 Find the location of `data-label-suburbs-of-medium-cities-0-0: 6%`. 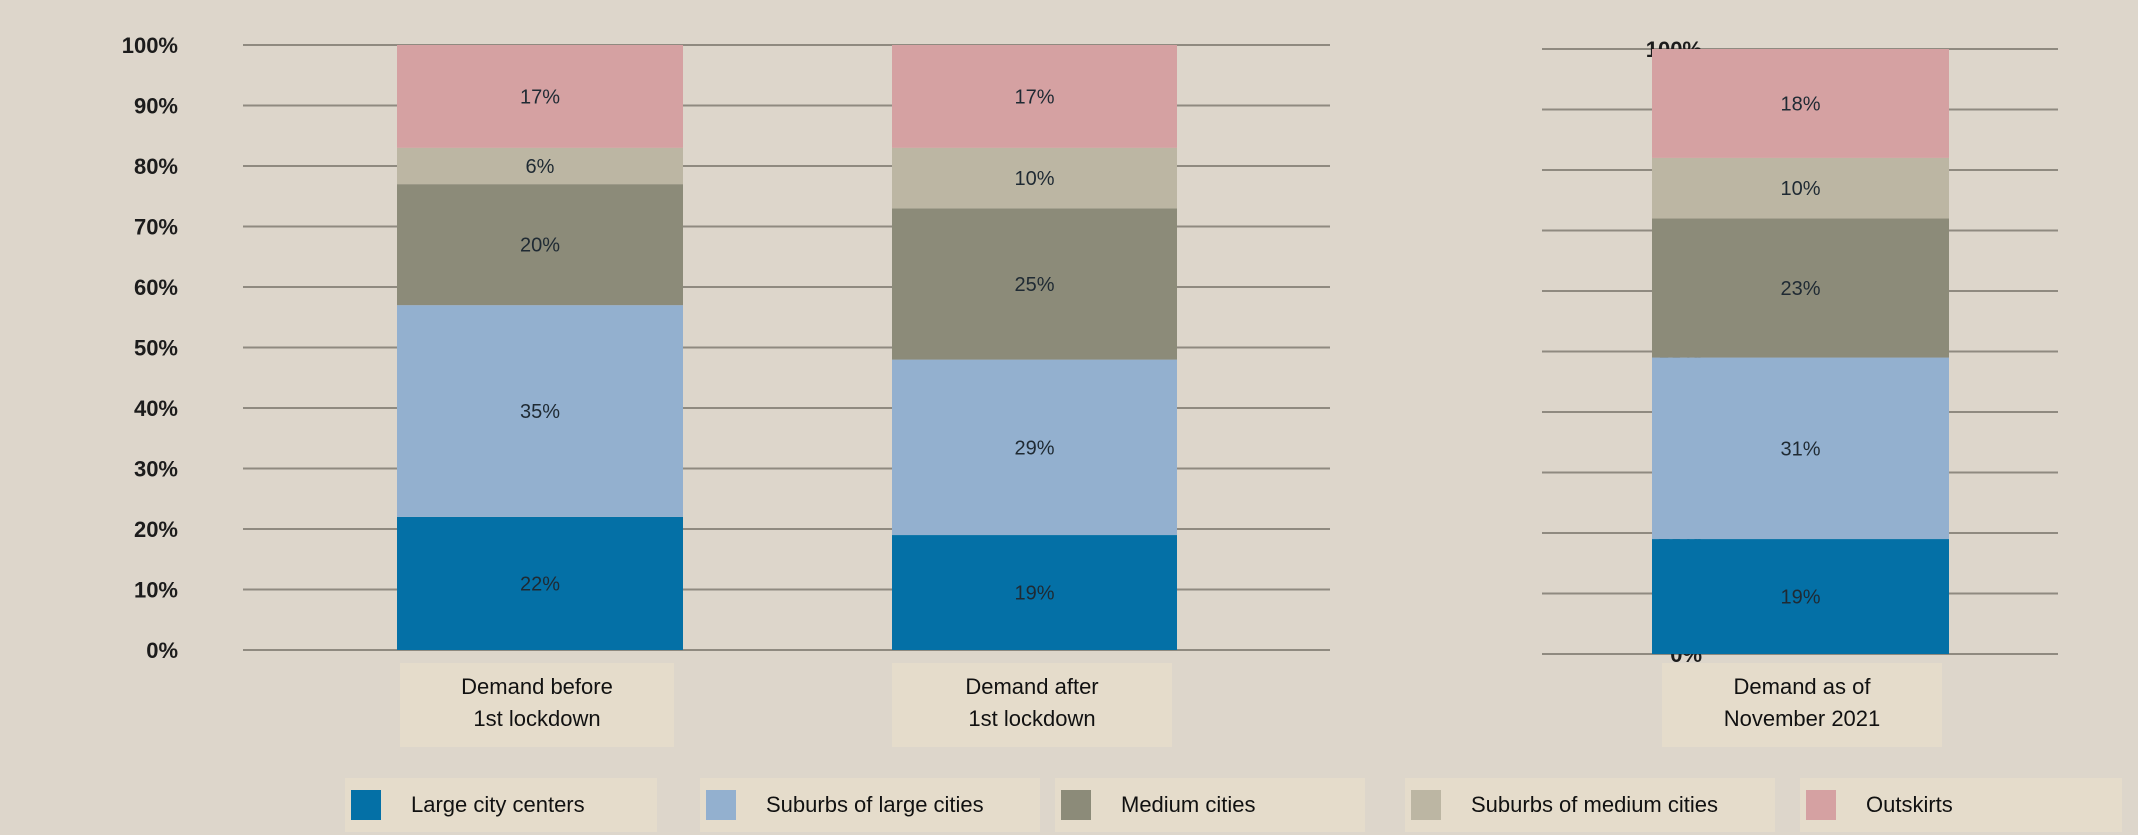

data-label-suburbs-of-medium-cities-0-0: 6% is located at coordinates (540, 167).